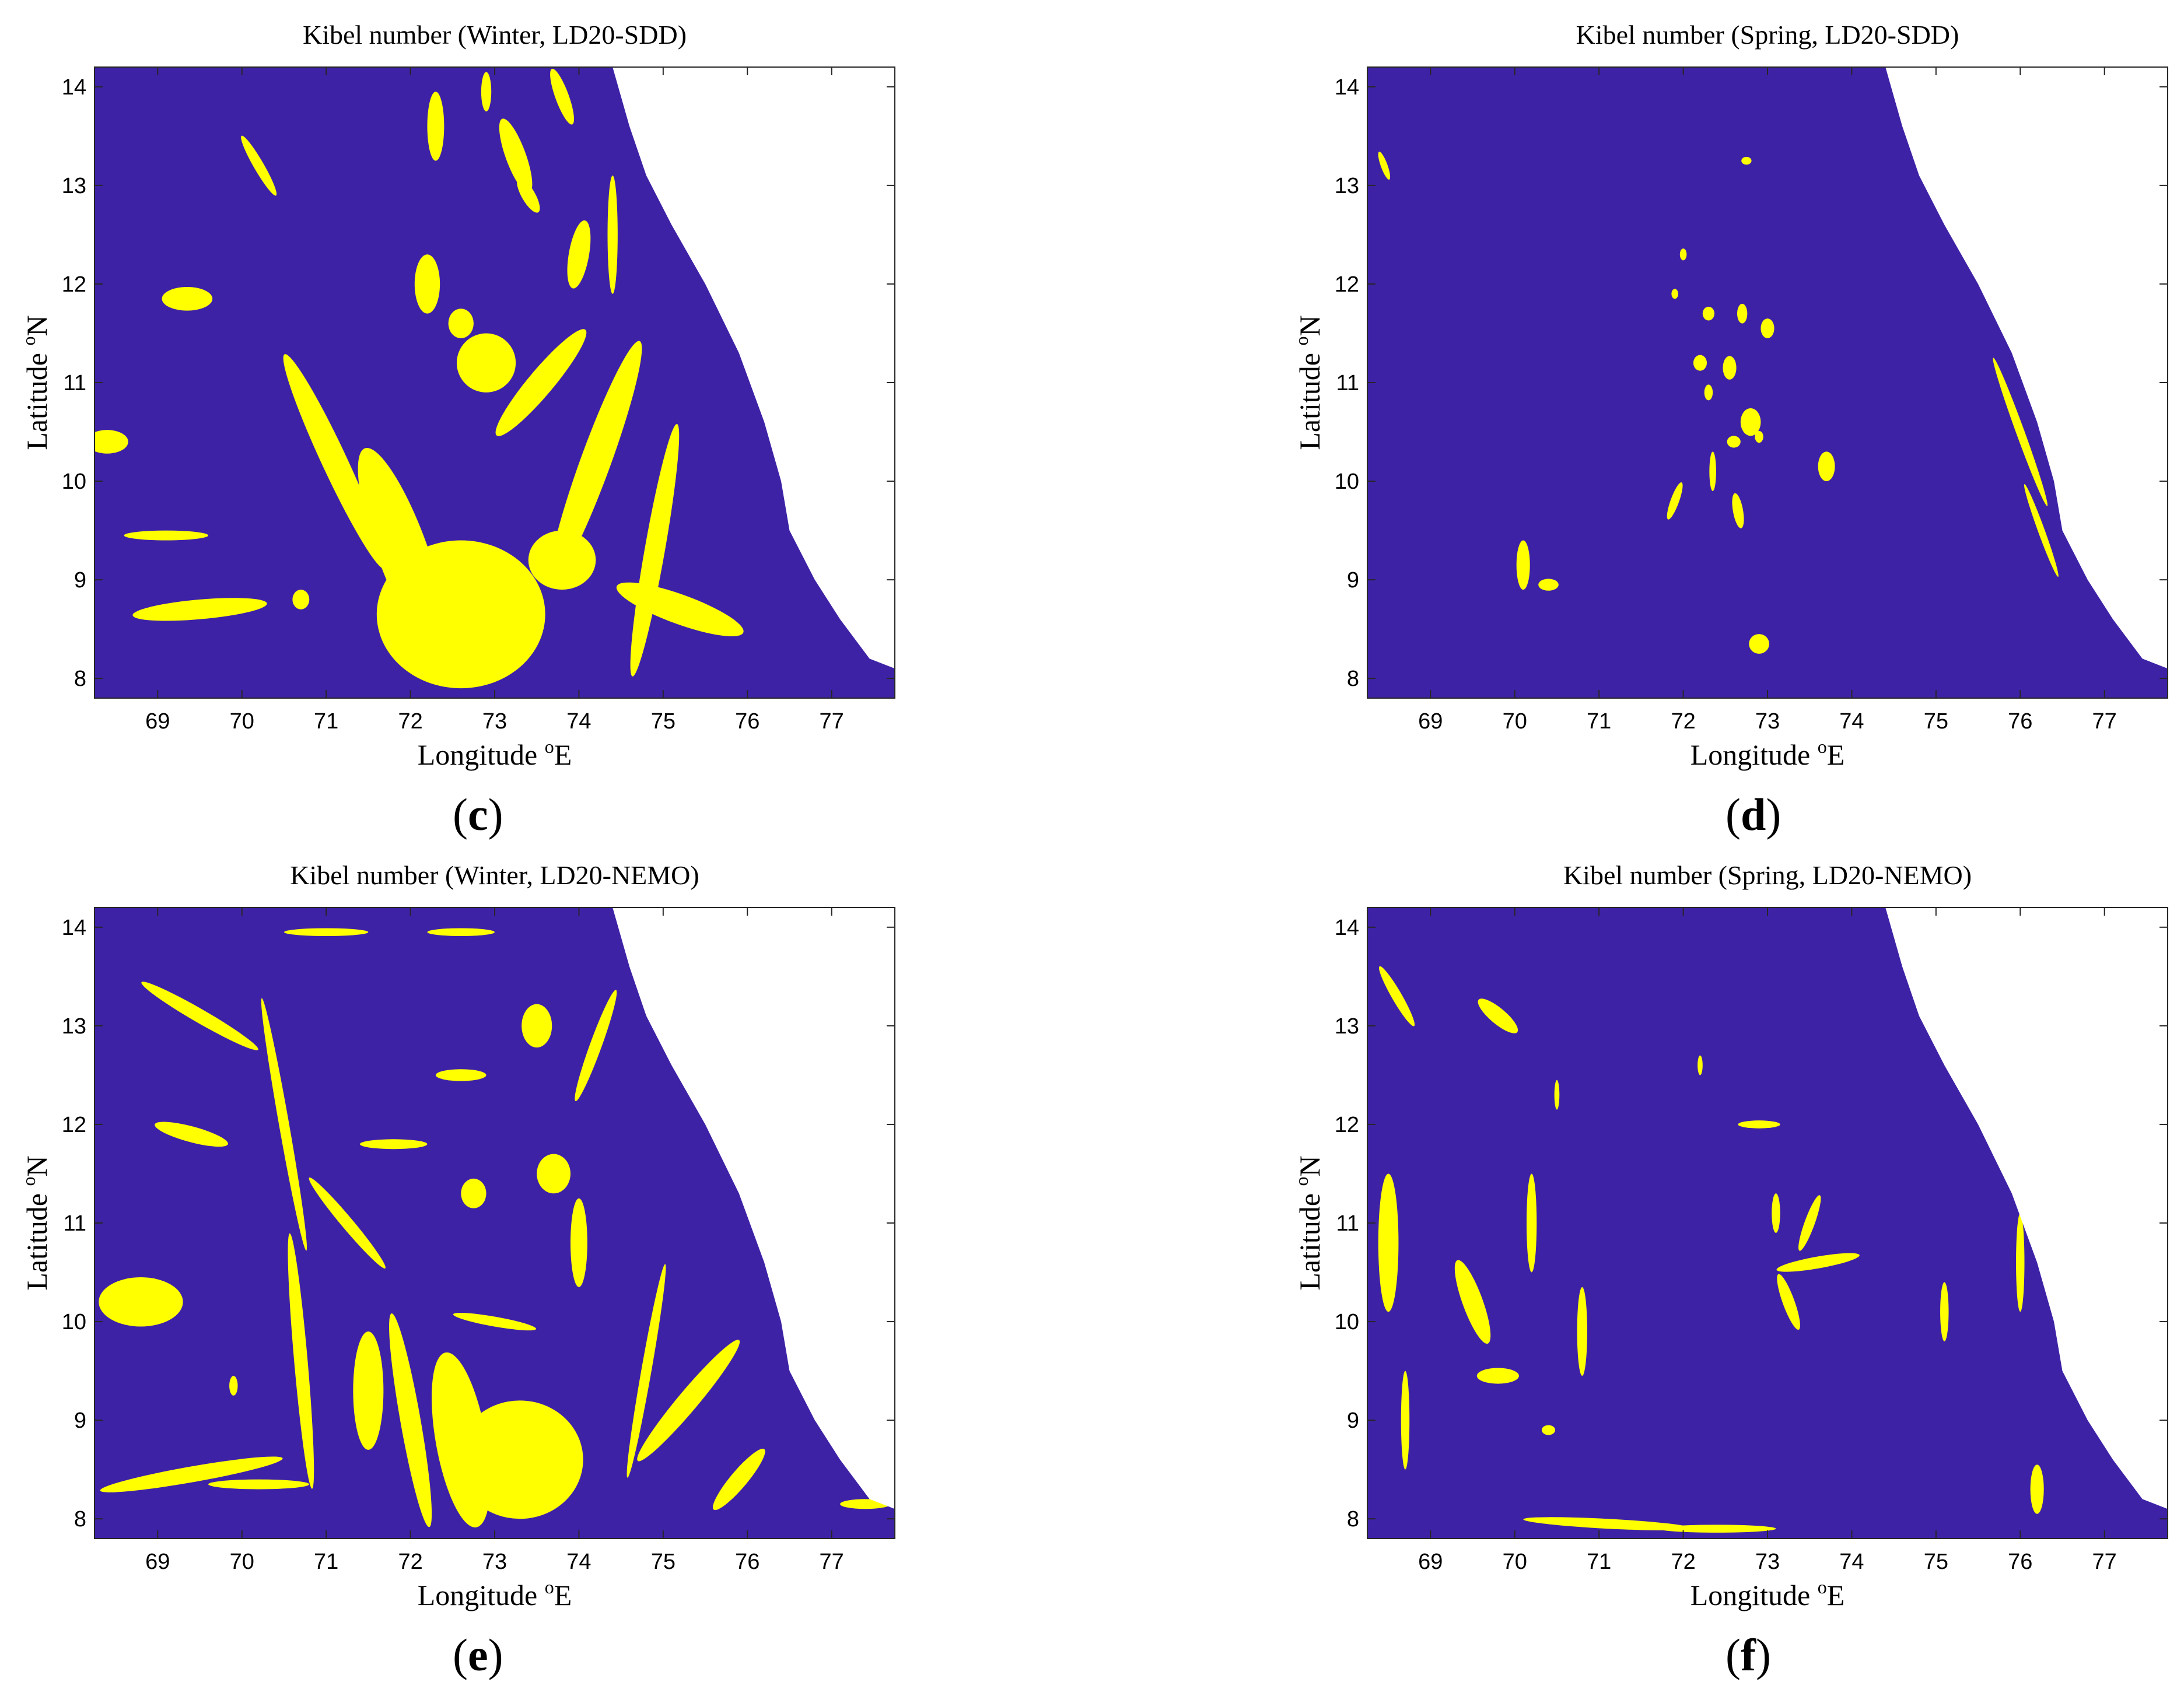 This screenshot has width=2184, height=1703. Describe the element at coordinates (1767, 875) in the screenshot. I see `panel-title: Kibel number (Spring, LD20-NEMO)` at that location.